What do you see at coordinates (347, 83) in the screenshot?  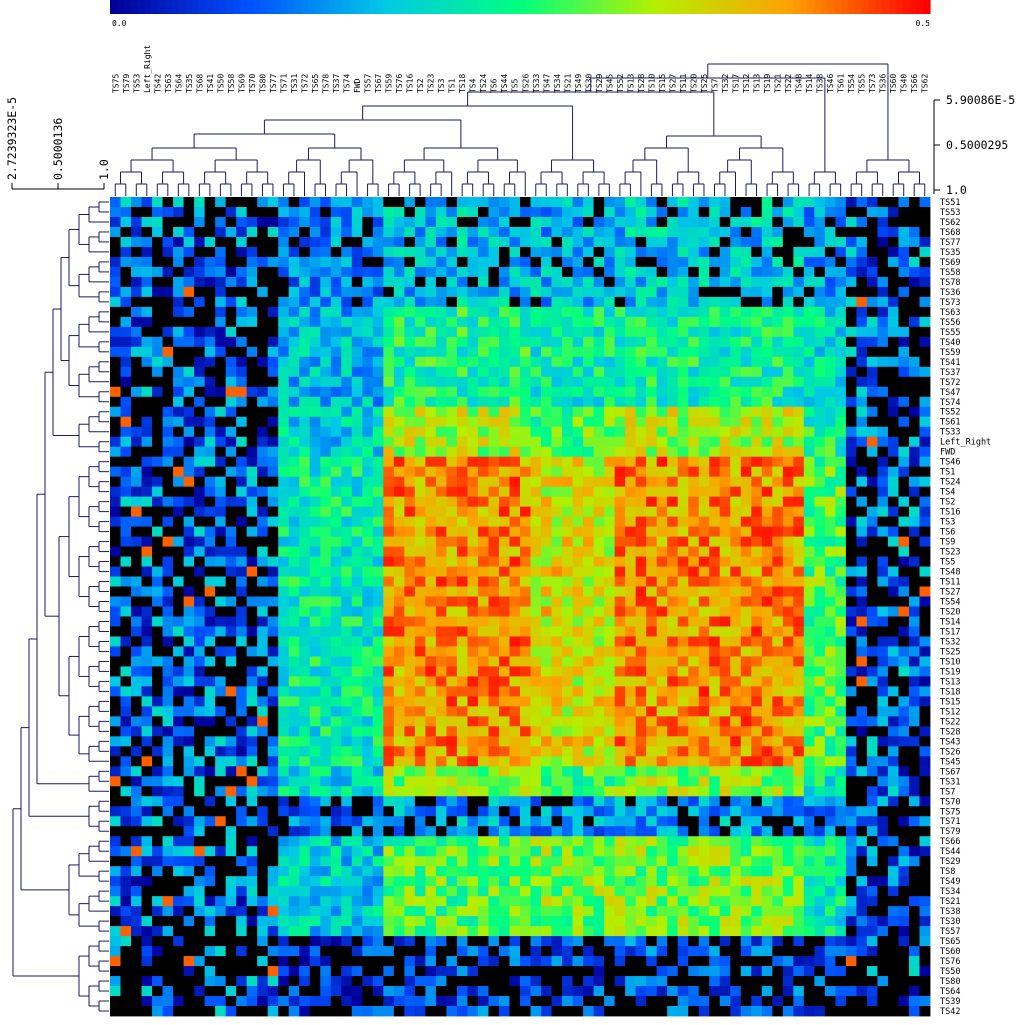 I see `column-label: TS74` at bounding box center [347, 83].